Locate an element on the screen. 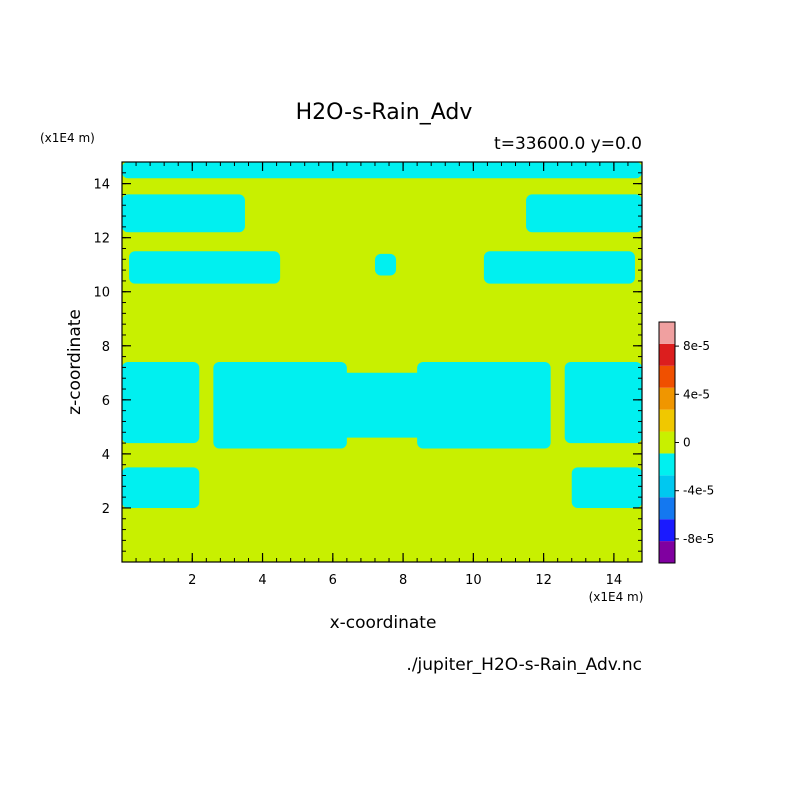 The height and width of the screenshot is (804, 804). y-tick-label: 14 is located at coordinates (101, 185).